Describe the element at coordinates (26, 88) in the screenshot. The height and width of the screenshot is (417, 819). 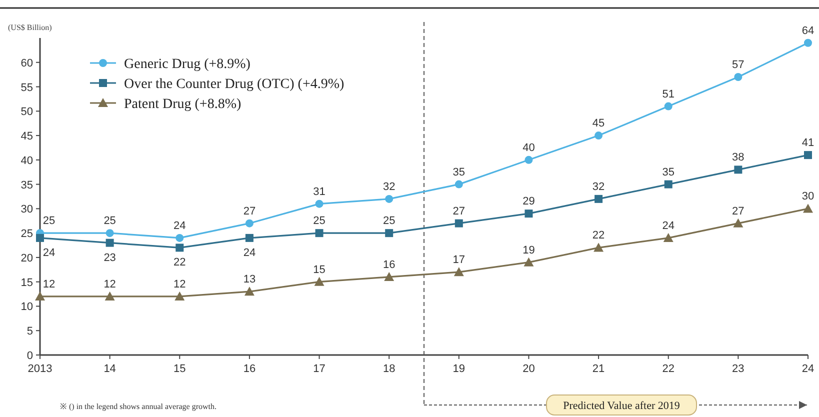
I see `y-tick-label: 55` at that location.